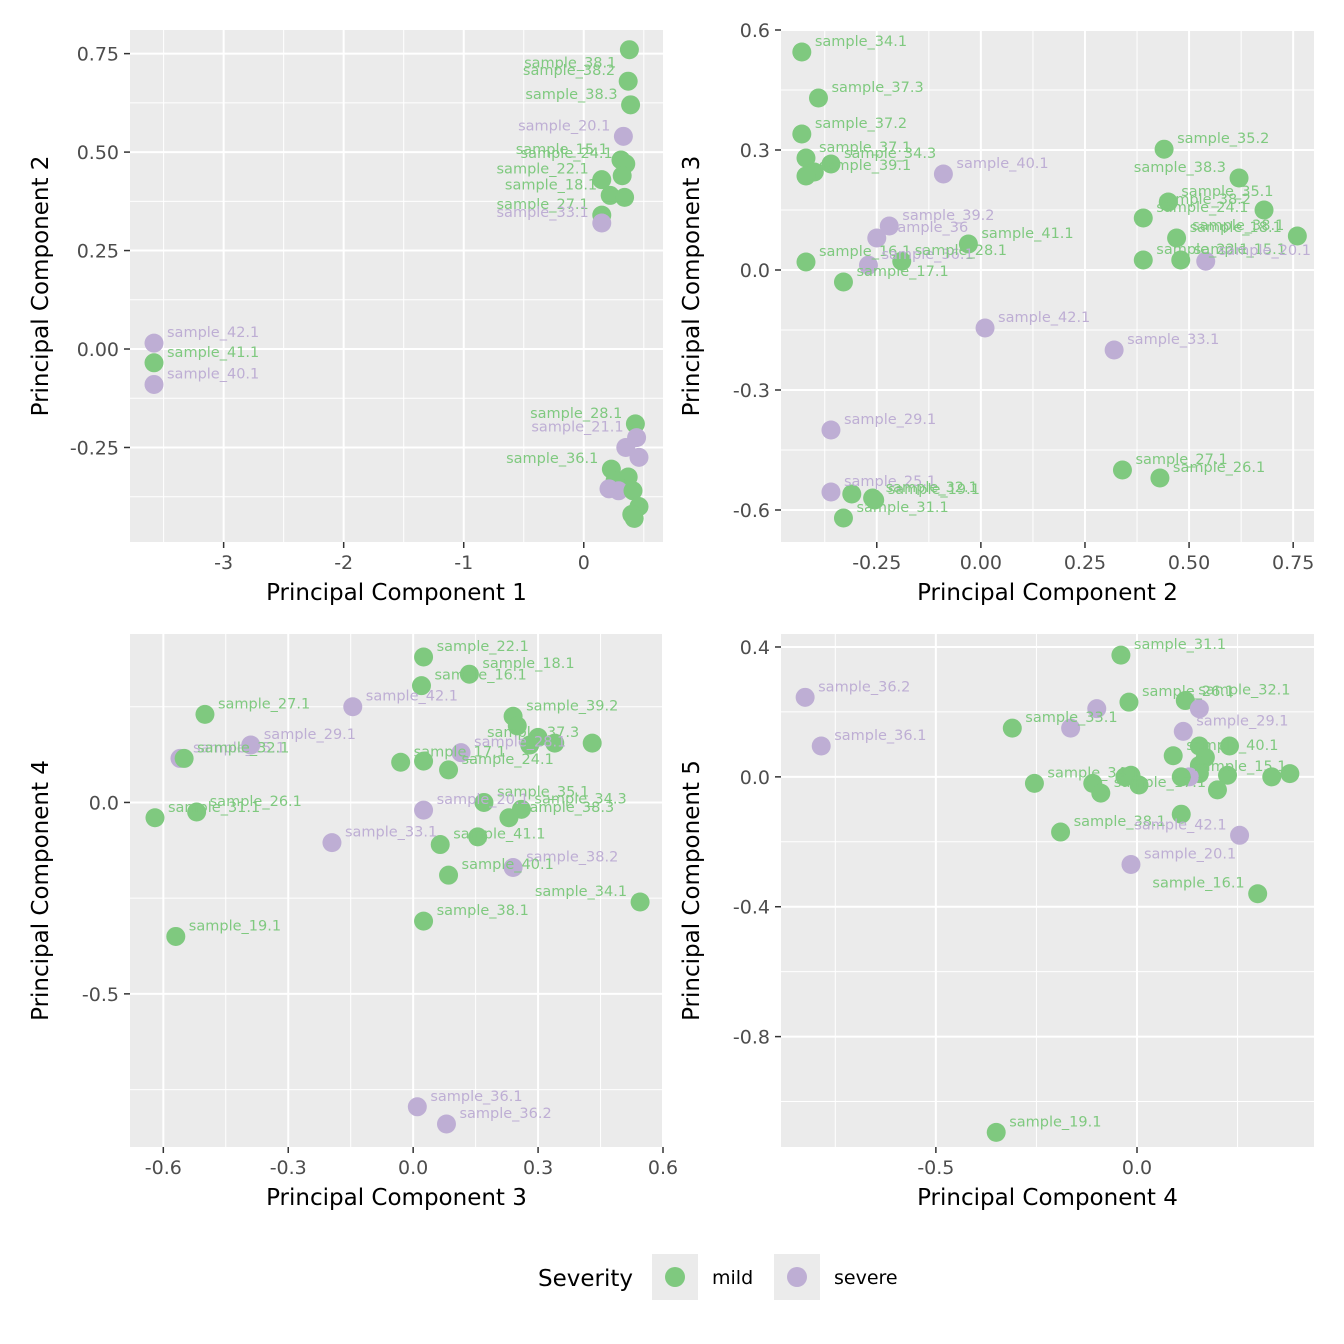 This screenshot has height=1344, width=1344. What do you see at coordinates (577, 428) in the screenshot?
I see `point-label: sample_21.1` at bounding box center [577, 428].